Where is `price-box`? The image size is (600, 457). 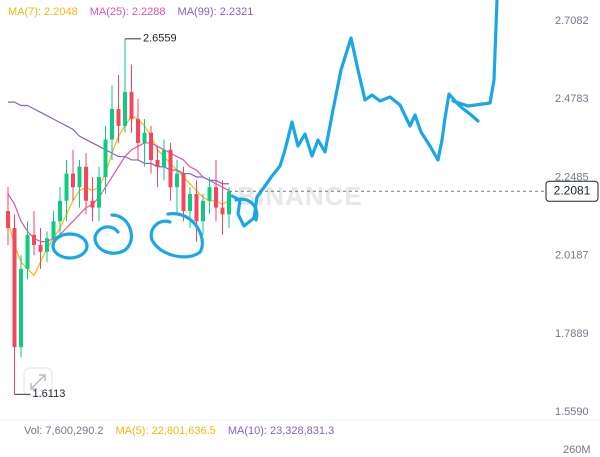 price-box is located at coordinates (572, 191).